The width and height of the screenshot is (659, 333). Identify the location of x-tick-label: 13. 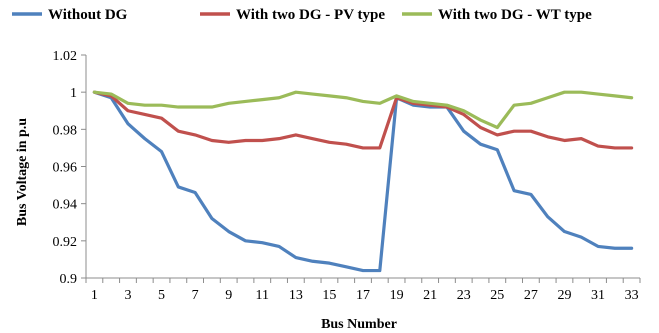
(296, 295).